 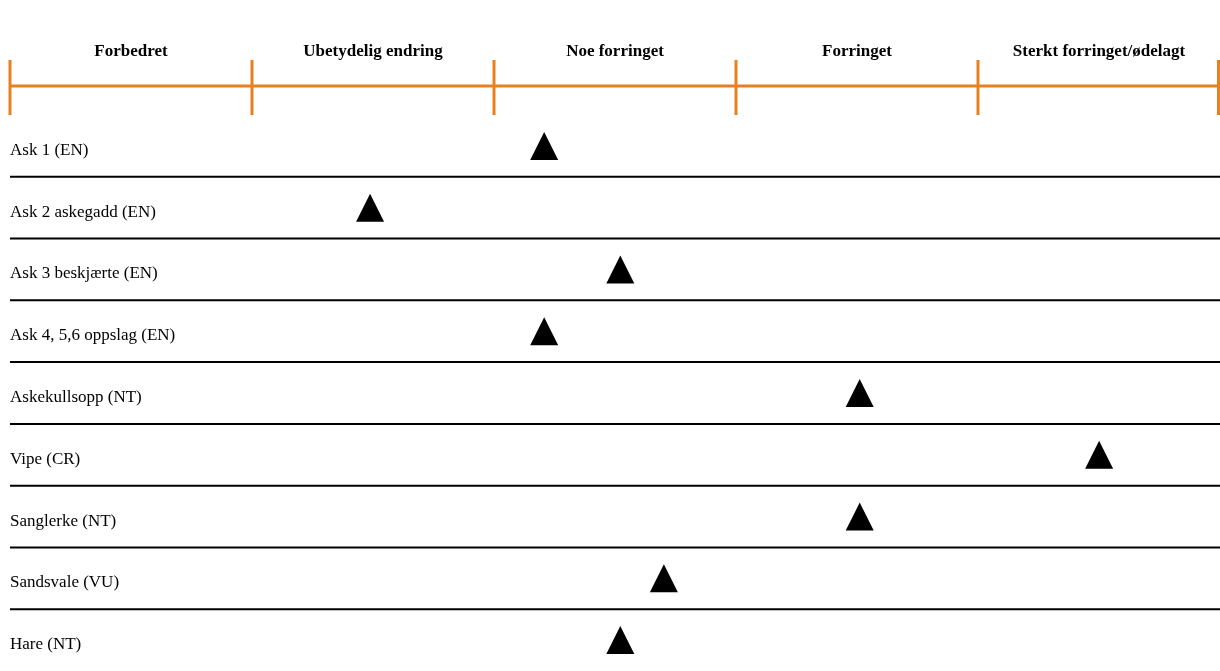 I want to click on text: Ubetydelig endring, so click(x=373, y=50).